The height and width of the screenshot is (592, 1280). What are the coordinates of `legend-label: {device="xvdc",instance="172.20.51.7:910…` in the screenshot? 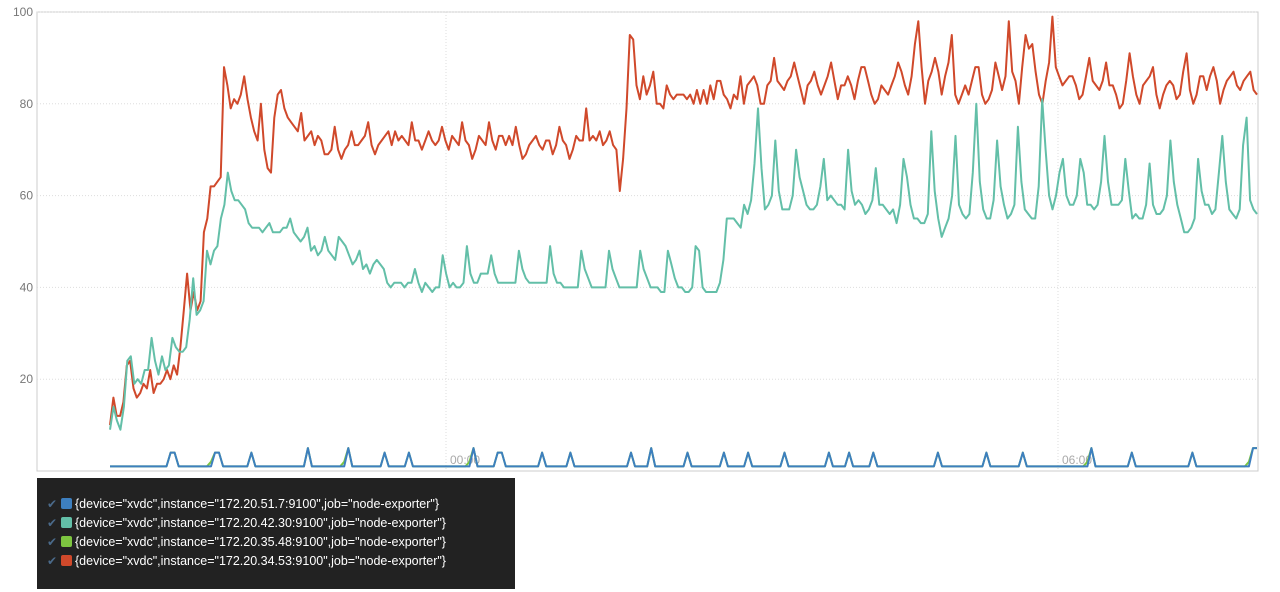 It's located at (257, 503).